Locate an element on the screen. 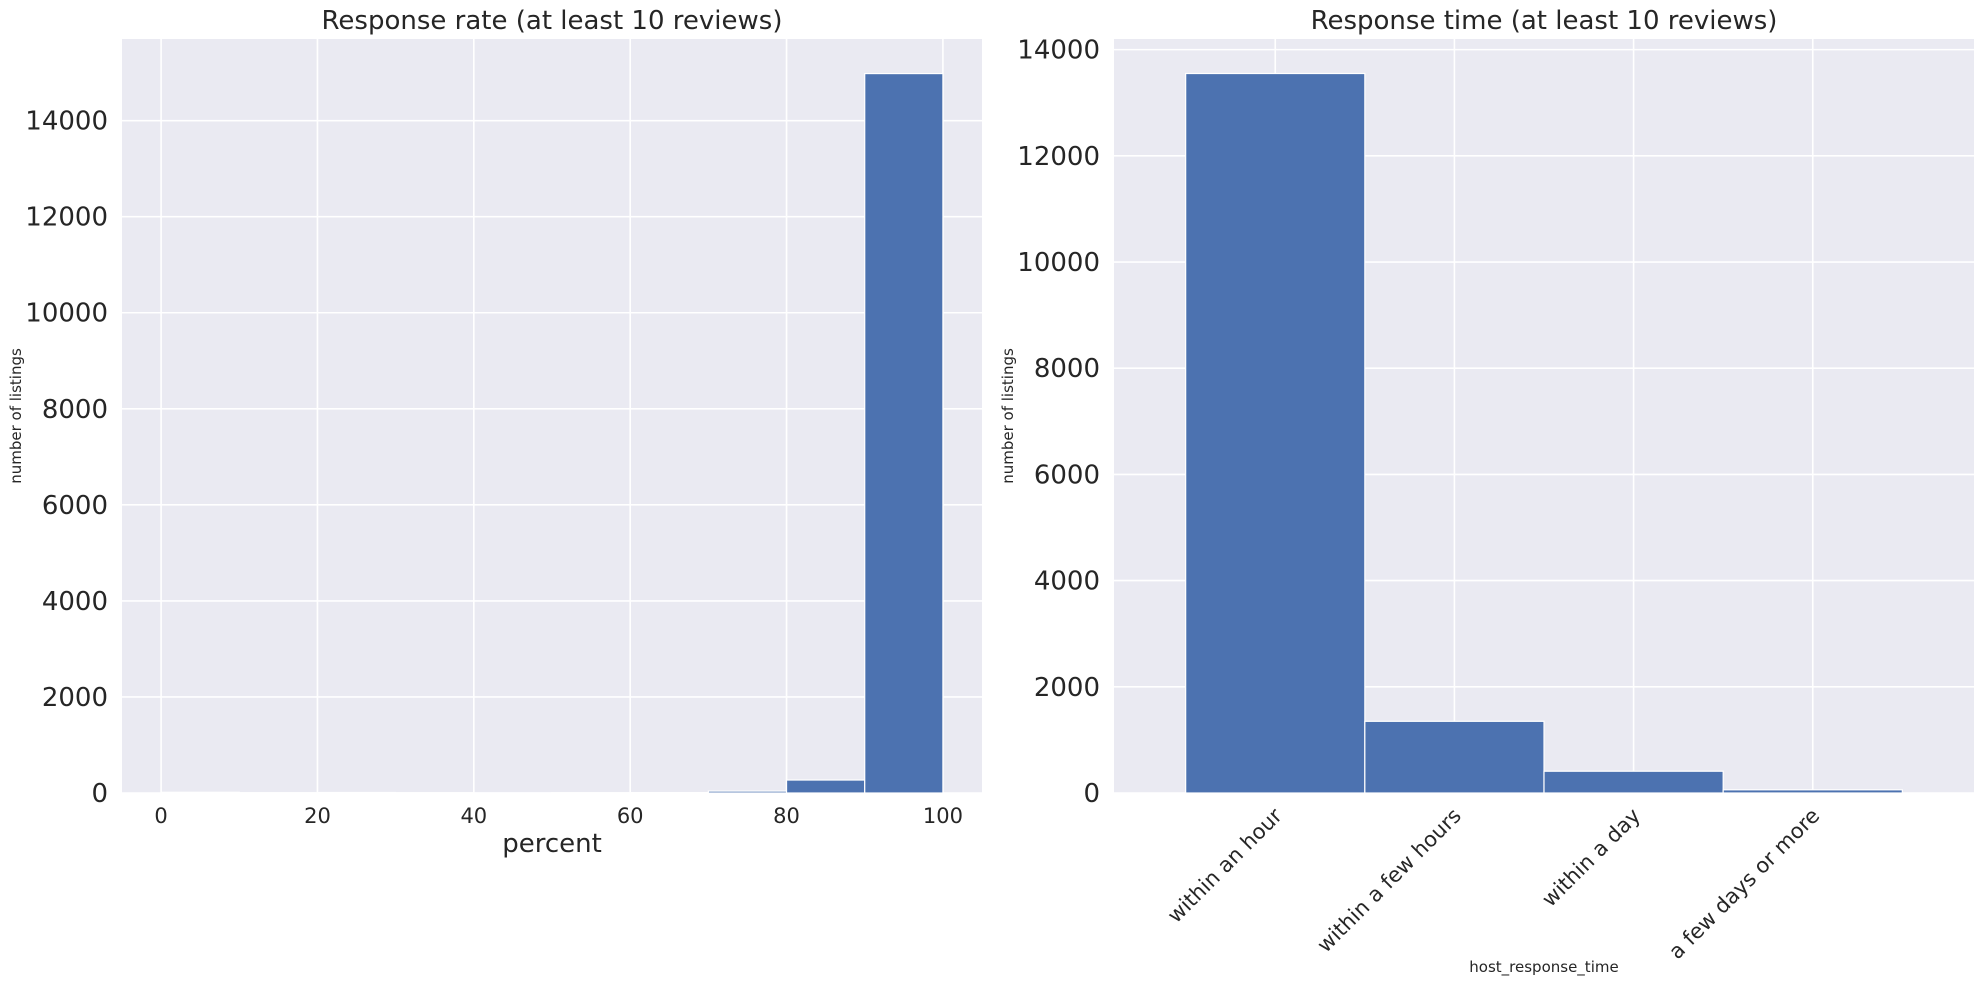  x-tick-label: 0 is located at coordinates (160, 816).